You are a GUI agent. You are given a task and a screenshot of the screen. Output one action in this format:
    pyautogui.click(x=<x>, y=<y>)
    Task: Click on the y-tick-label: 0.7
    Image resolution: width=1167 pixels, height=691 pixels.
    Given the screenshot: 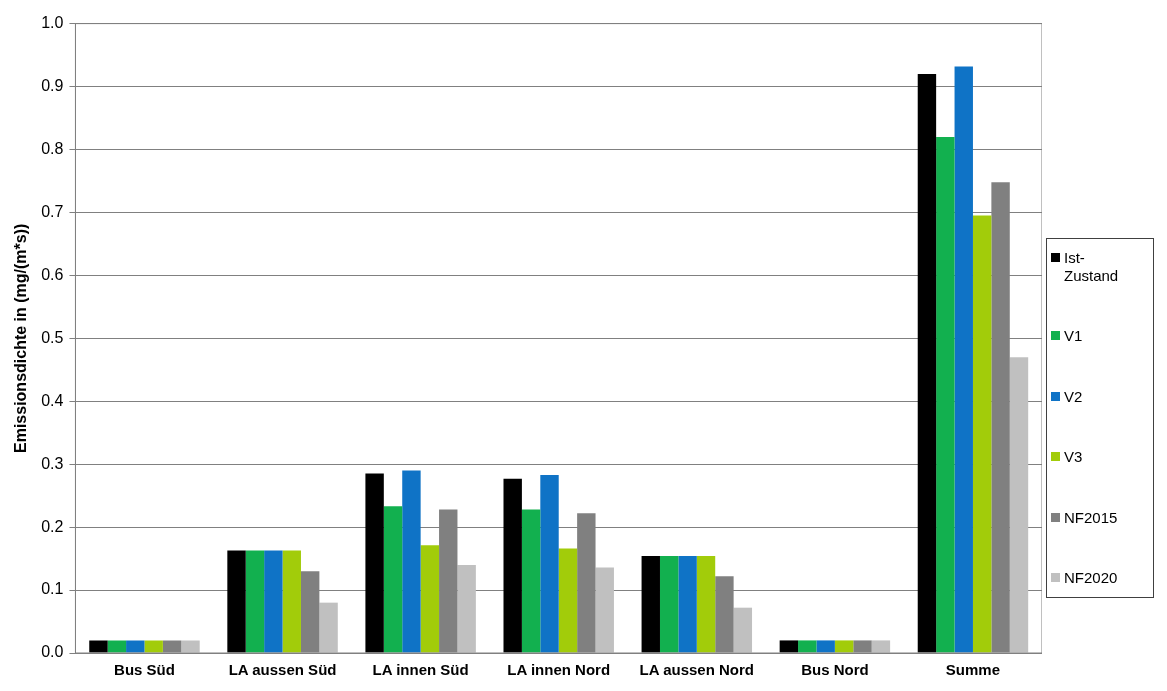 What is the action you would take?
    pyautogui.click(x=52, y=211)
    